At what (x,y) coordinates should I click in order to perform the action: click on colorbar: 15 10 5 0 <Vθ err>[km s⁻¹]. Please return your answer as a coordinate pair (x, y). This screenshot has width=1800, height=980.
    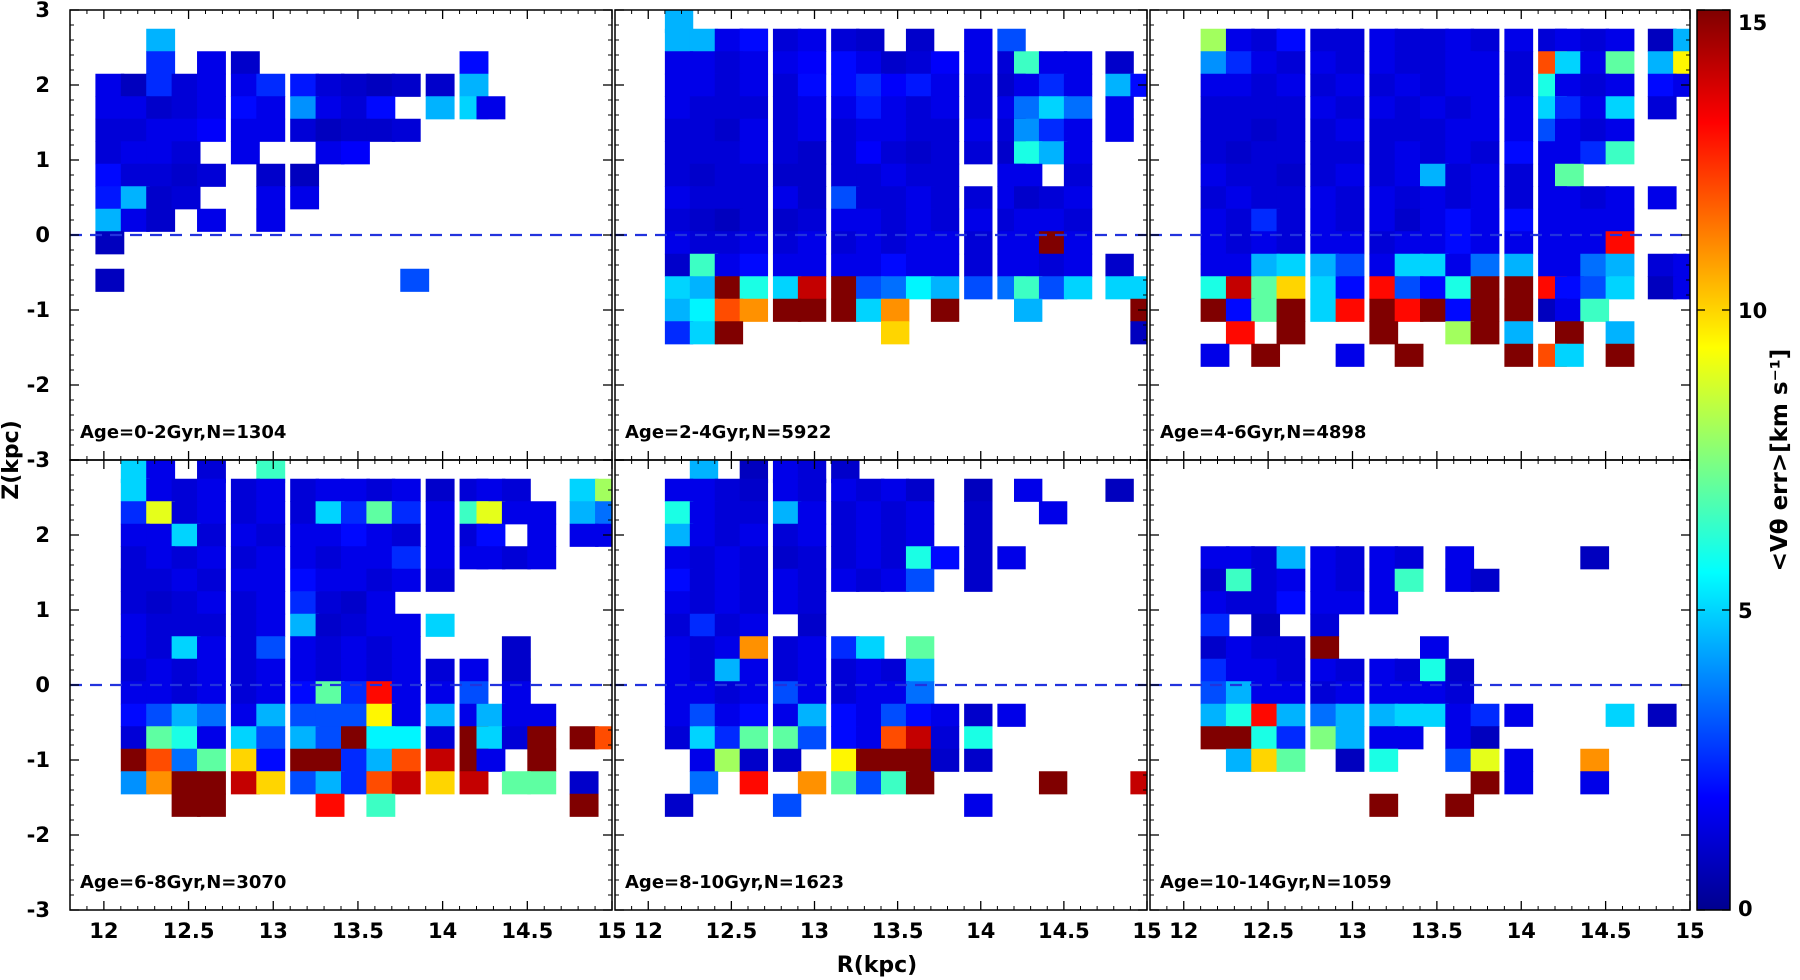
    Looking at the image, I should click on (1744, 465).